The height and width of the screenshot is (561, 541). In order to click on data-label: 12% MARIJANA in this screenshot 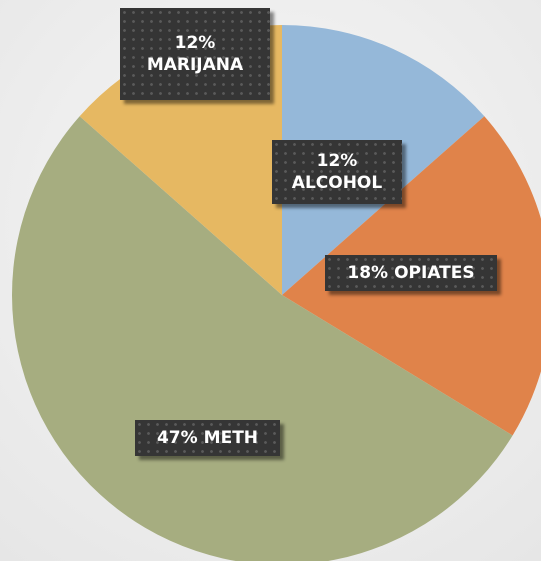, I will do `click(195, 54)`.